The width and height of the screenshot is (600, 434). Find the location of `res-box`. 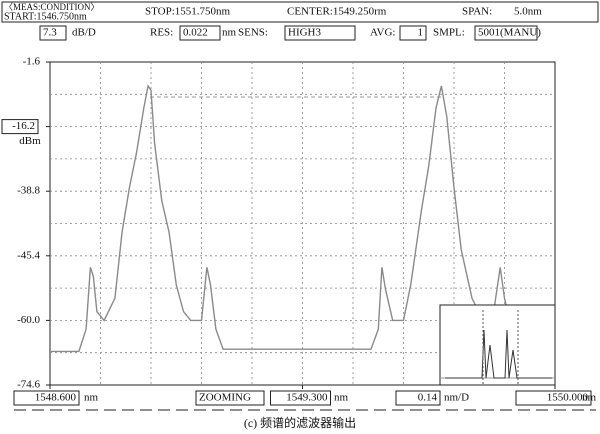

res-box is located at coordinates (200, 33).